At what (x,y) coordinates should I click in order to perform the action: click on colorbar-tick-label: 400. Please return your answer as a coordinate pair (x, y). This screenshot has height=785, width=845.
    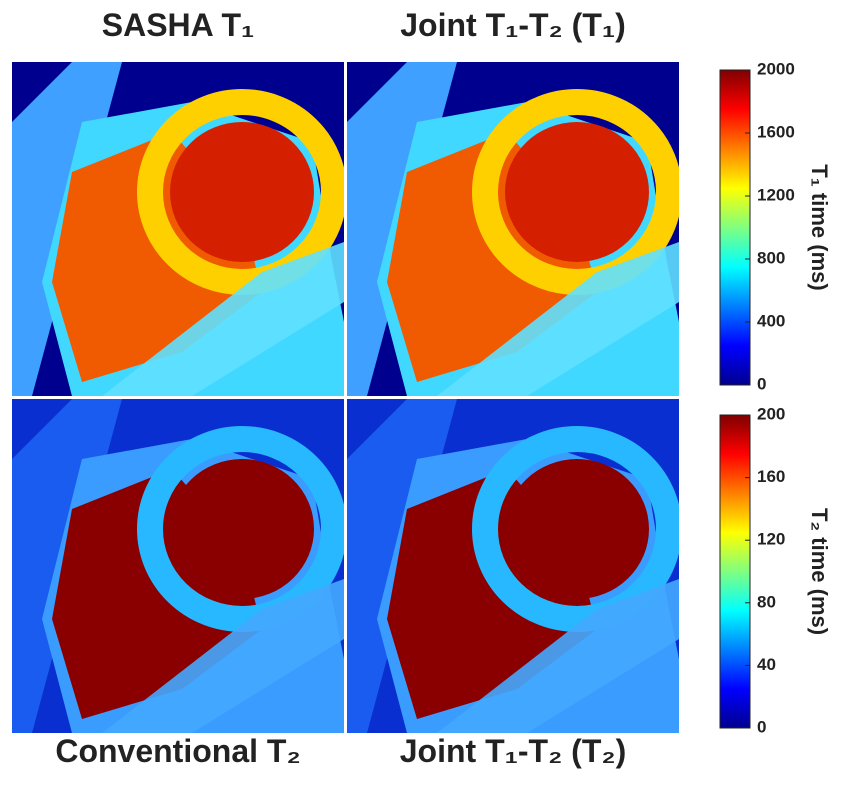
    Looking at the image, I should click on (771, 320).